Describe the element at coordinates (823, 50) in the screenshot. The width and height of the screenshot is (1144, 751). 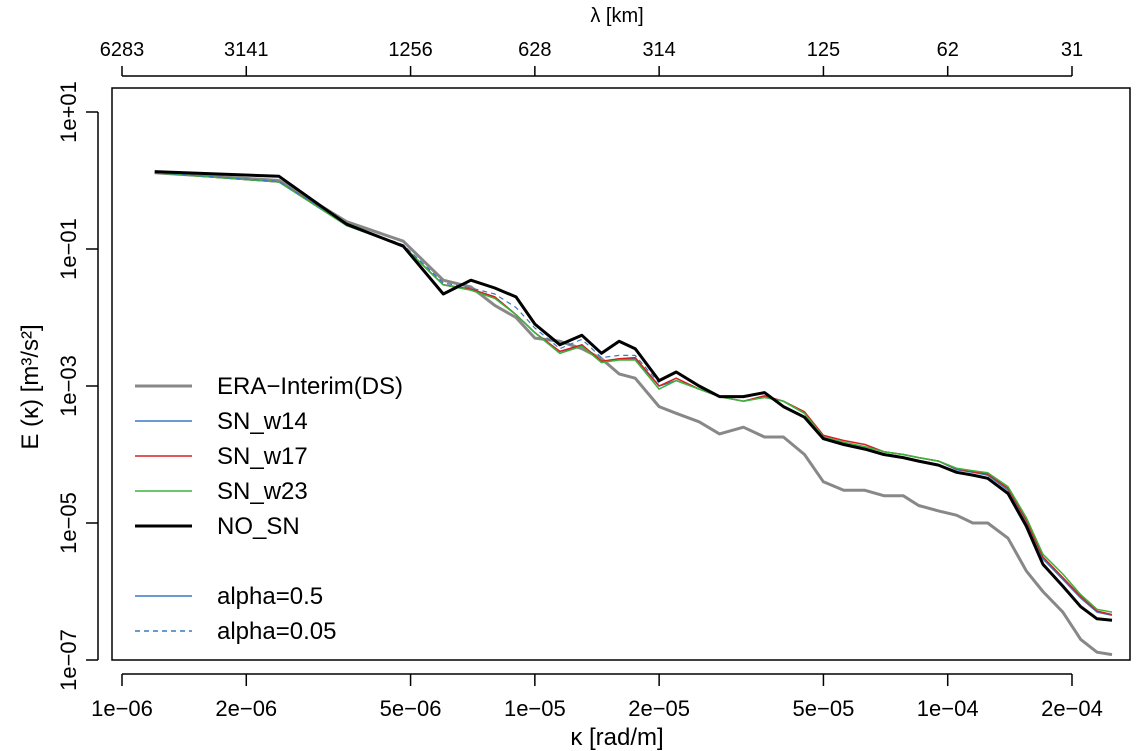
I see `top-tick-label: 125` at that location.